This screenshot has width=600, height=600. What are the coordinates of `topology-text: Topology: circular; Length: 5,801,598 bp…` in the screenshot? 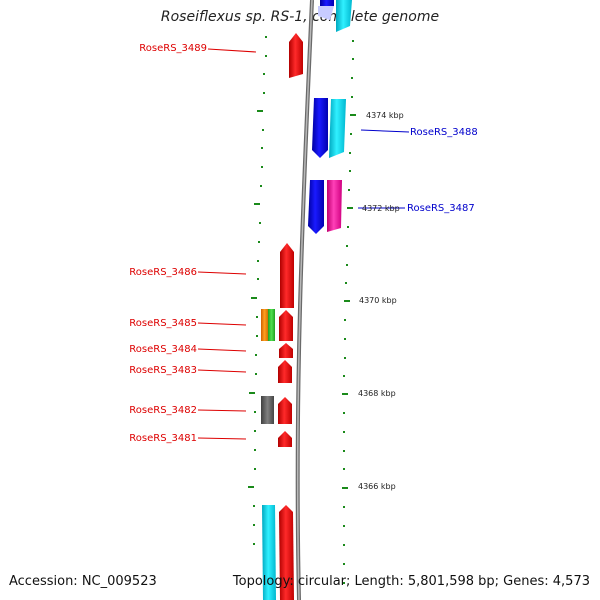 It's located at (411, 581).